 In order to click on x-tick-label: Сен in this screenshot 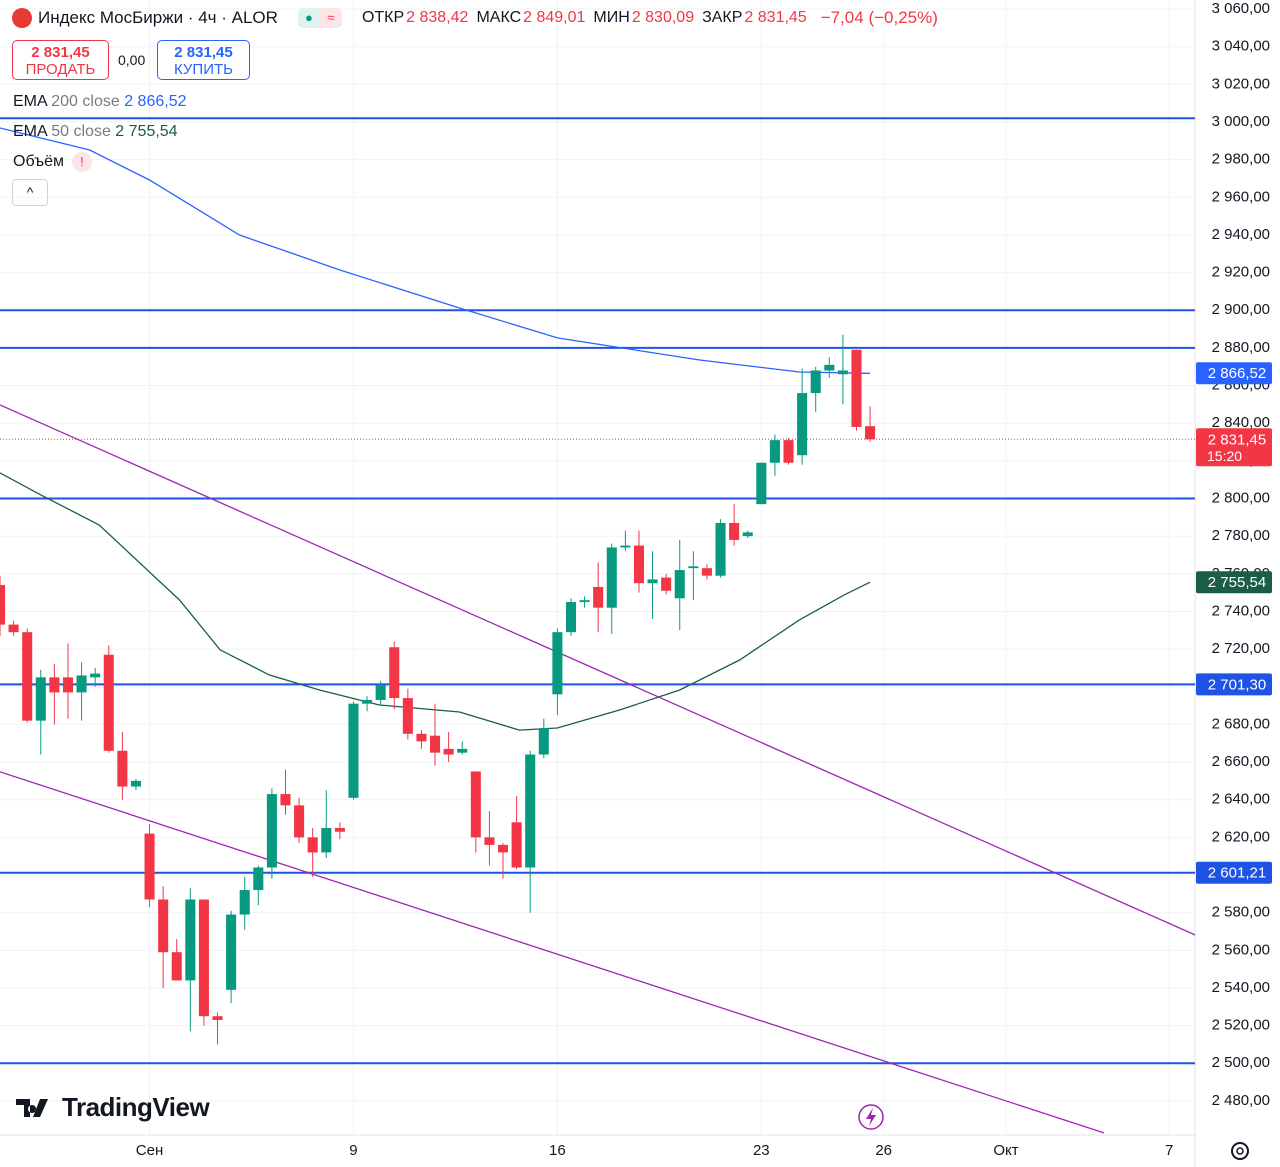, I will do `click(149, 1150)`.